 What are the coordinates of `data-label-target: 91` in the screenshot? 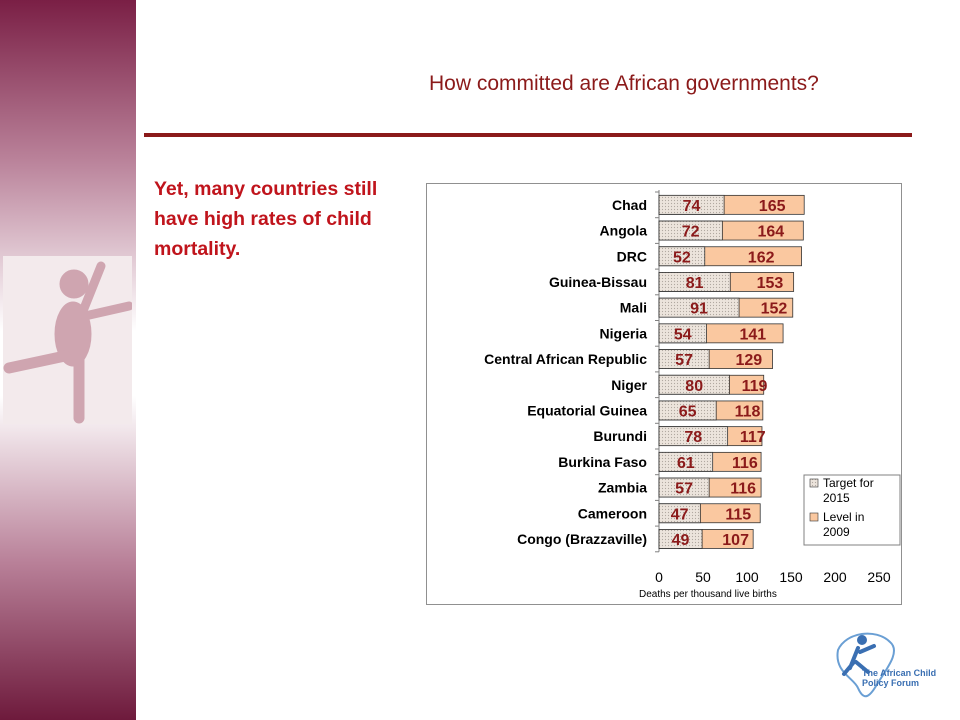 It's located at (699, 309).